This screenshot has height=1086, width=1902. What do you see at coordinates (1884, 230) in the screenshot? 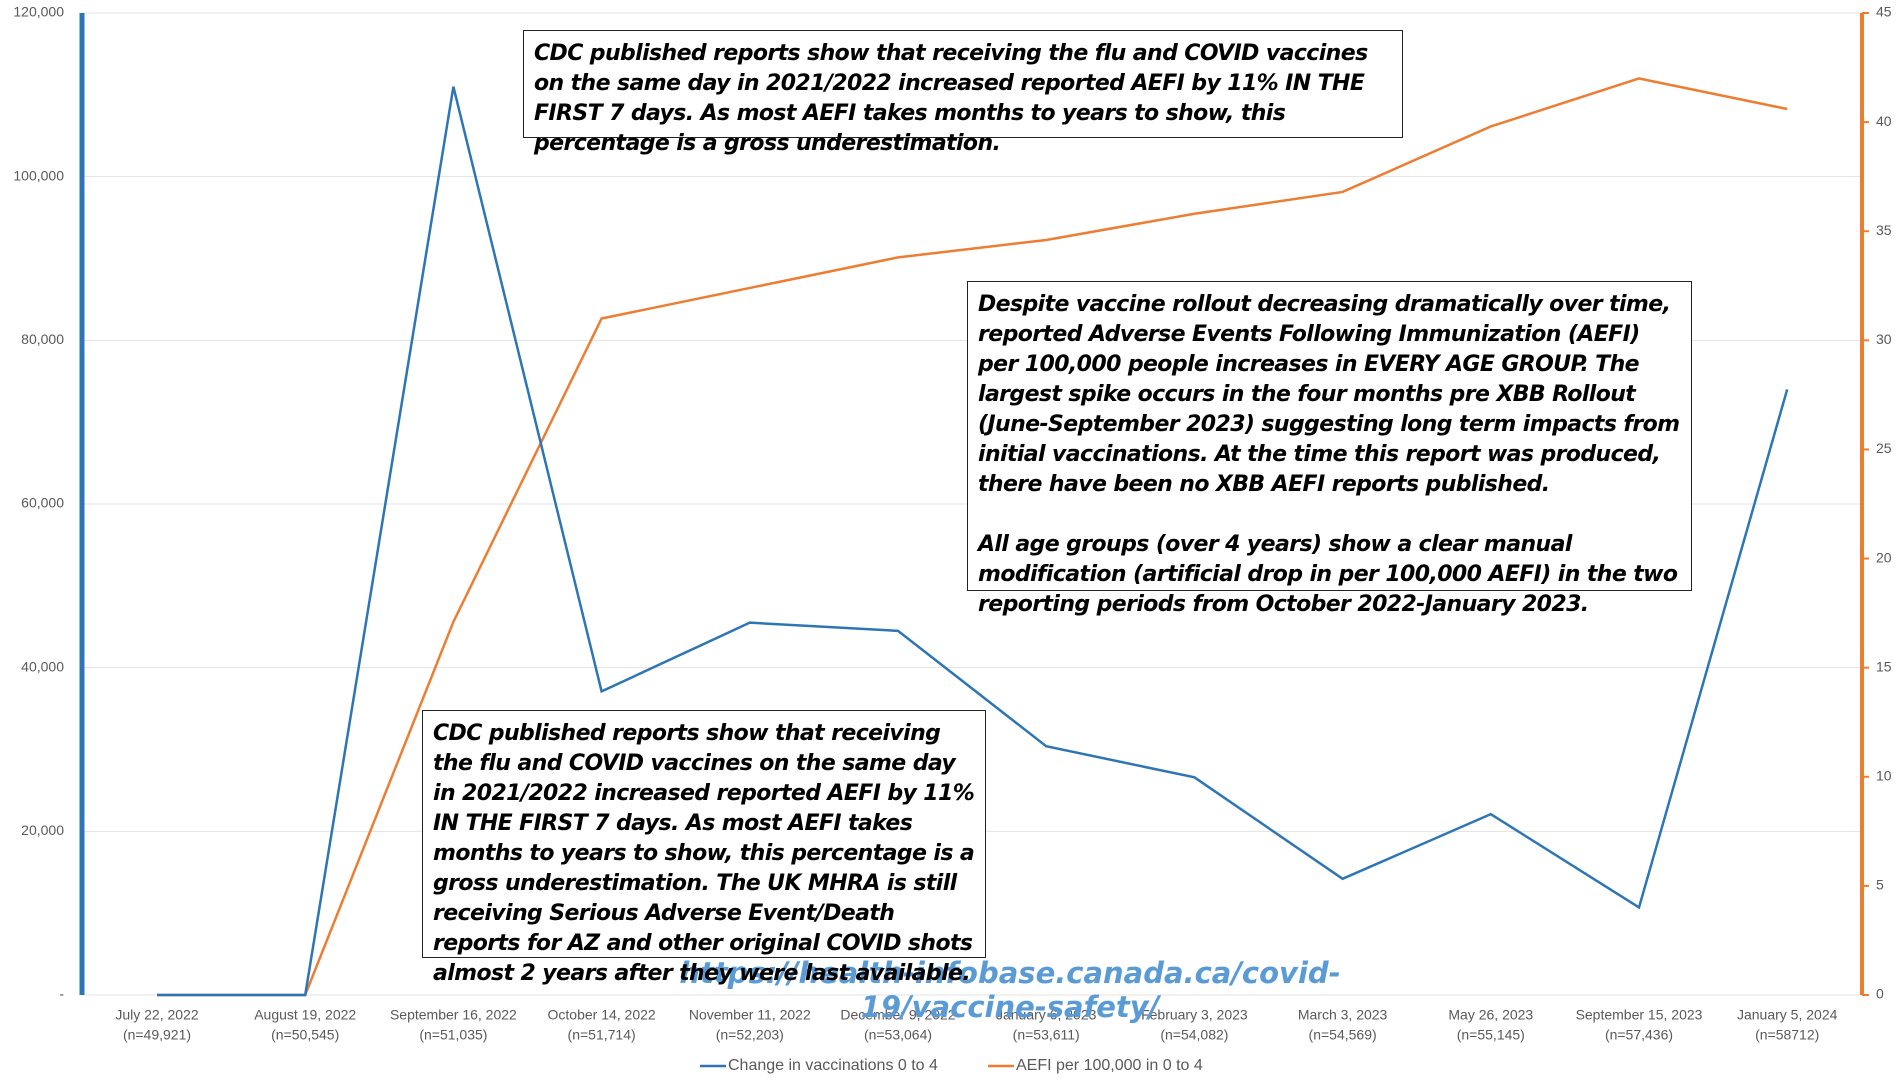
I see `y2-tick-label: 35` at bounding box center [1884, 230].